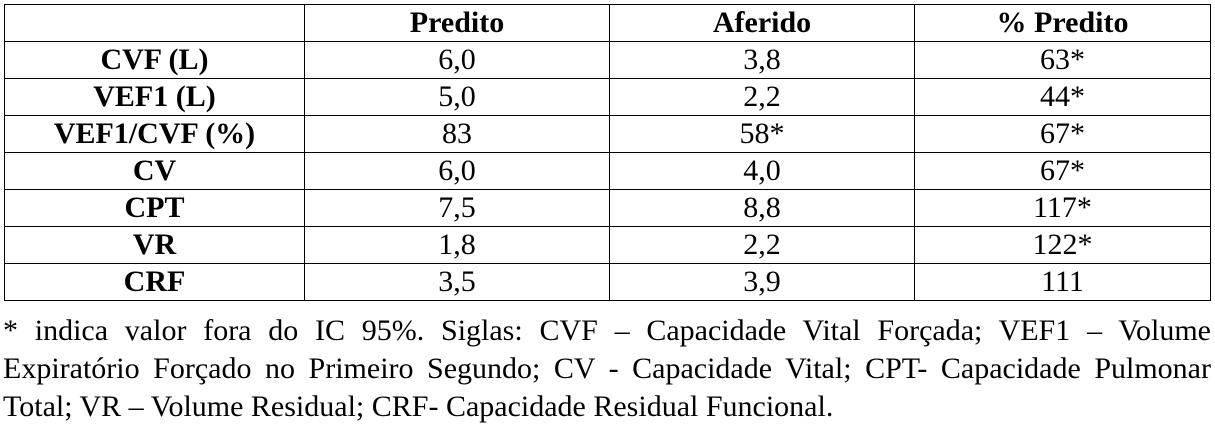  Describe the element at coordinates (154, 245) in the screenshot. I see `row-label: VR` at that location.